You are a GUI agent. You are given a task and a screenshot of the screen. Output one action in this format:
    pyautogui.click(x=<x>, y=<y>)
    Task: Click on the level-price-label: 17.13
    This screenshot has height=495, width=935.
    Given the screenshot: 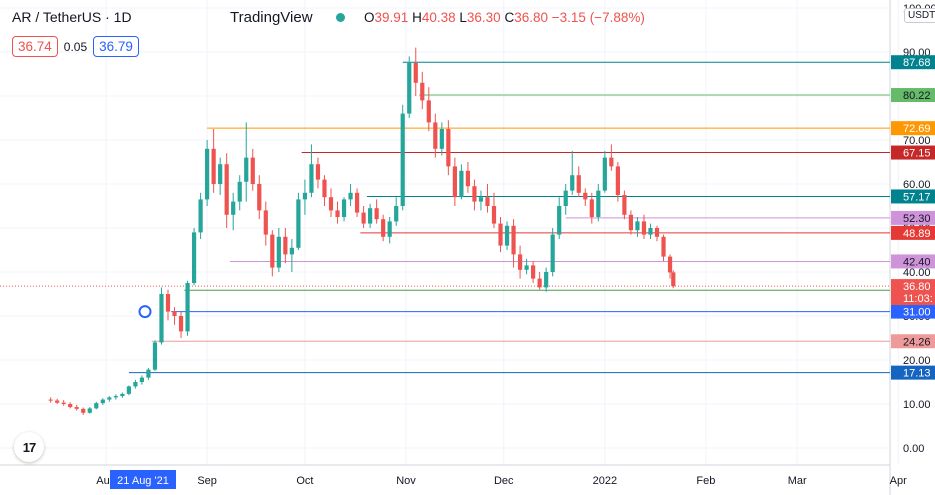 What is the action you would take?
    pyautogui.click(x=917, y=374)
    